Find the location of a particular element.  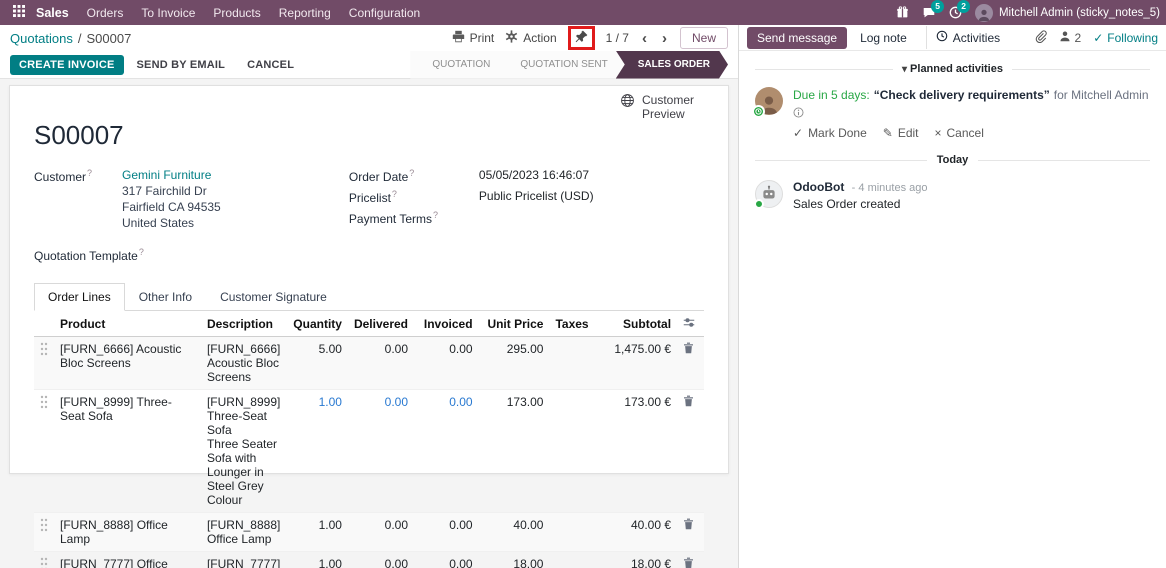

menu-products: Products is located at coordinates (236, 12).